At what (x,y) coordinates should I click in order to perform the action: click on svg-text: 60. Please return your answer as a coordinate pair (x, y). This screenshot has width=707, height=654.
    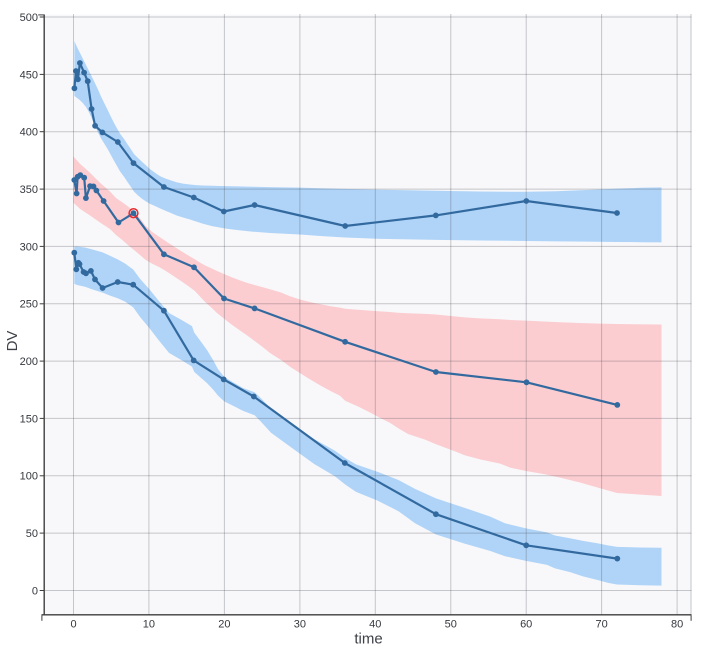
    Looking at the image, I should click on (526, 624).